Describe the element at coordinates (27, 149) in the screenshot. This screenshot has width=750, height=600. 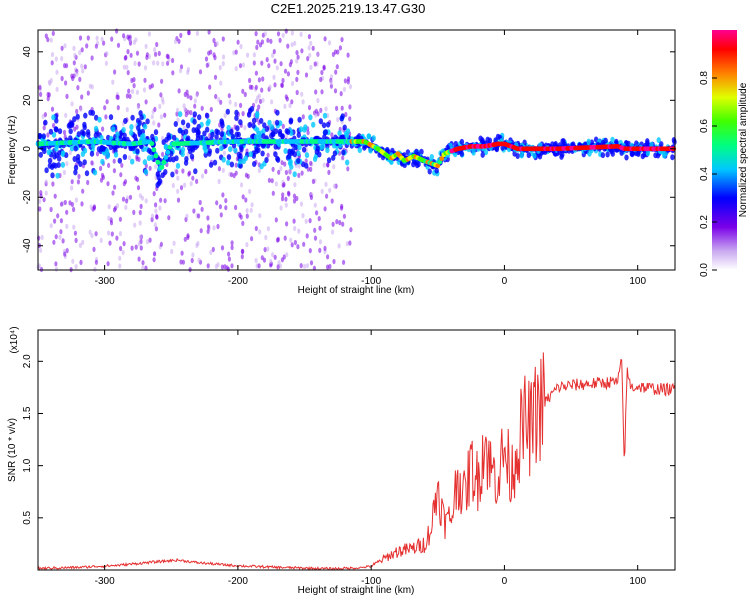
I see `y-tick-label: 0` at that location.